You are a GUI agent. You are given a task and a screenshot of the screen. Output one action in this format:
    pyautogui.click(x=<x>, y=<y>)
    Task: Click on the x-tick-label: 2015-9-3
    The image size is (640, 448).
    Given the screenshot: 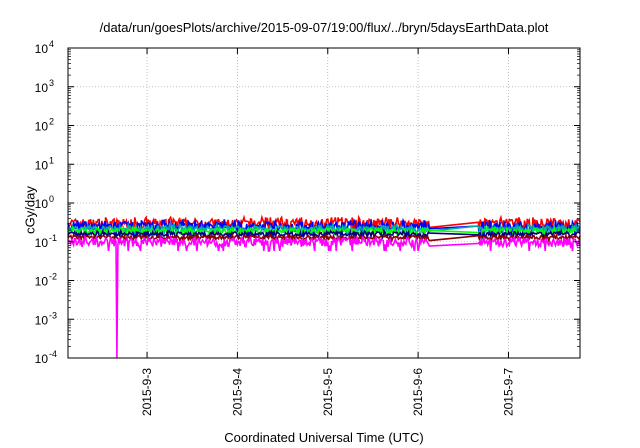 What is the action you would take?
    pyautogui.click(x=147, y=392)
    